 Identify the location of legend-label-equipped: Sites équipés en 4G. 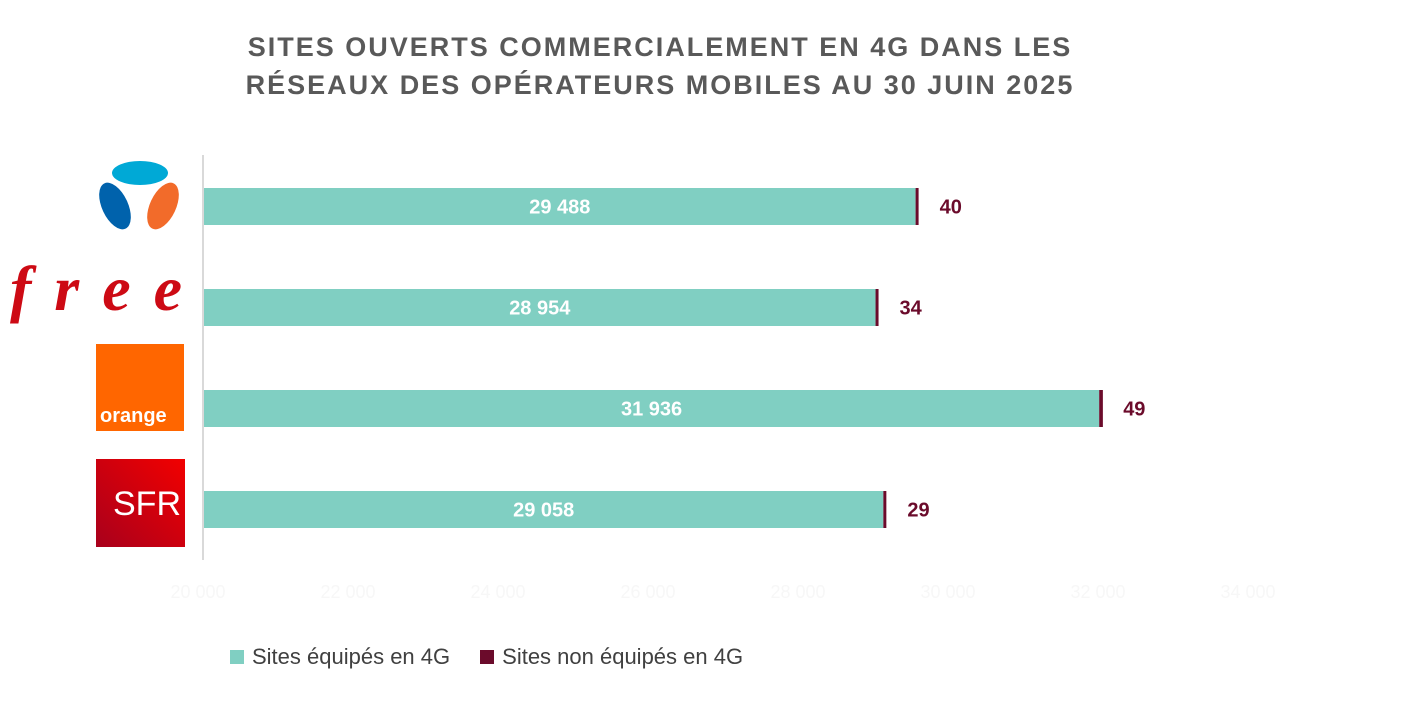
(351, 656).